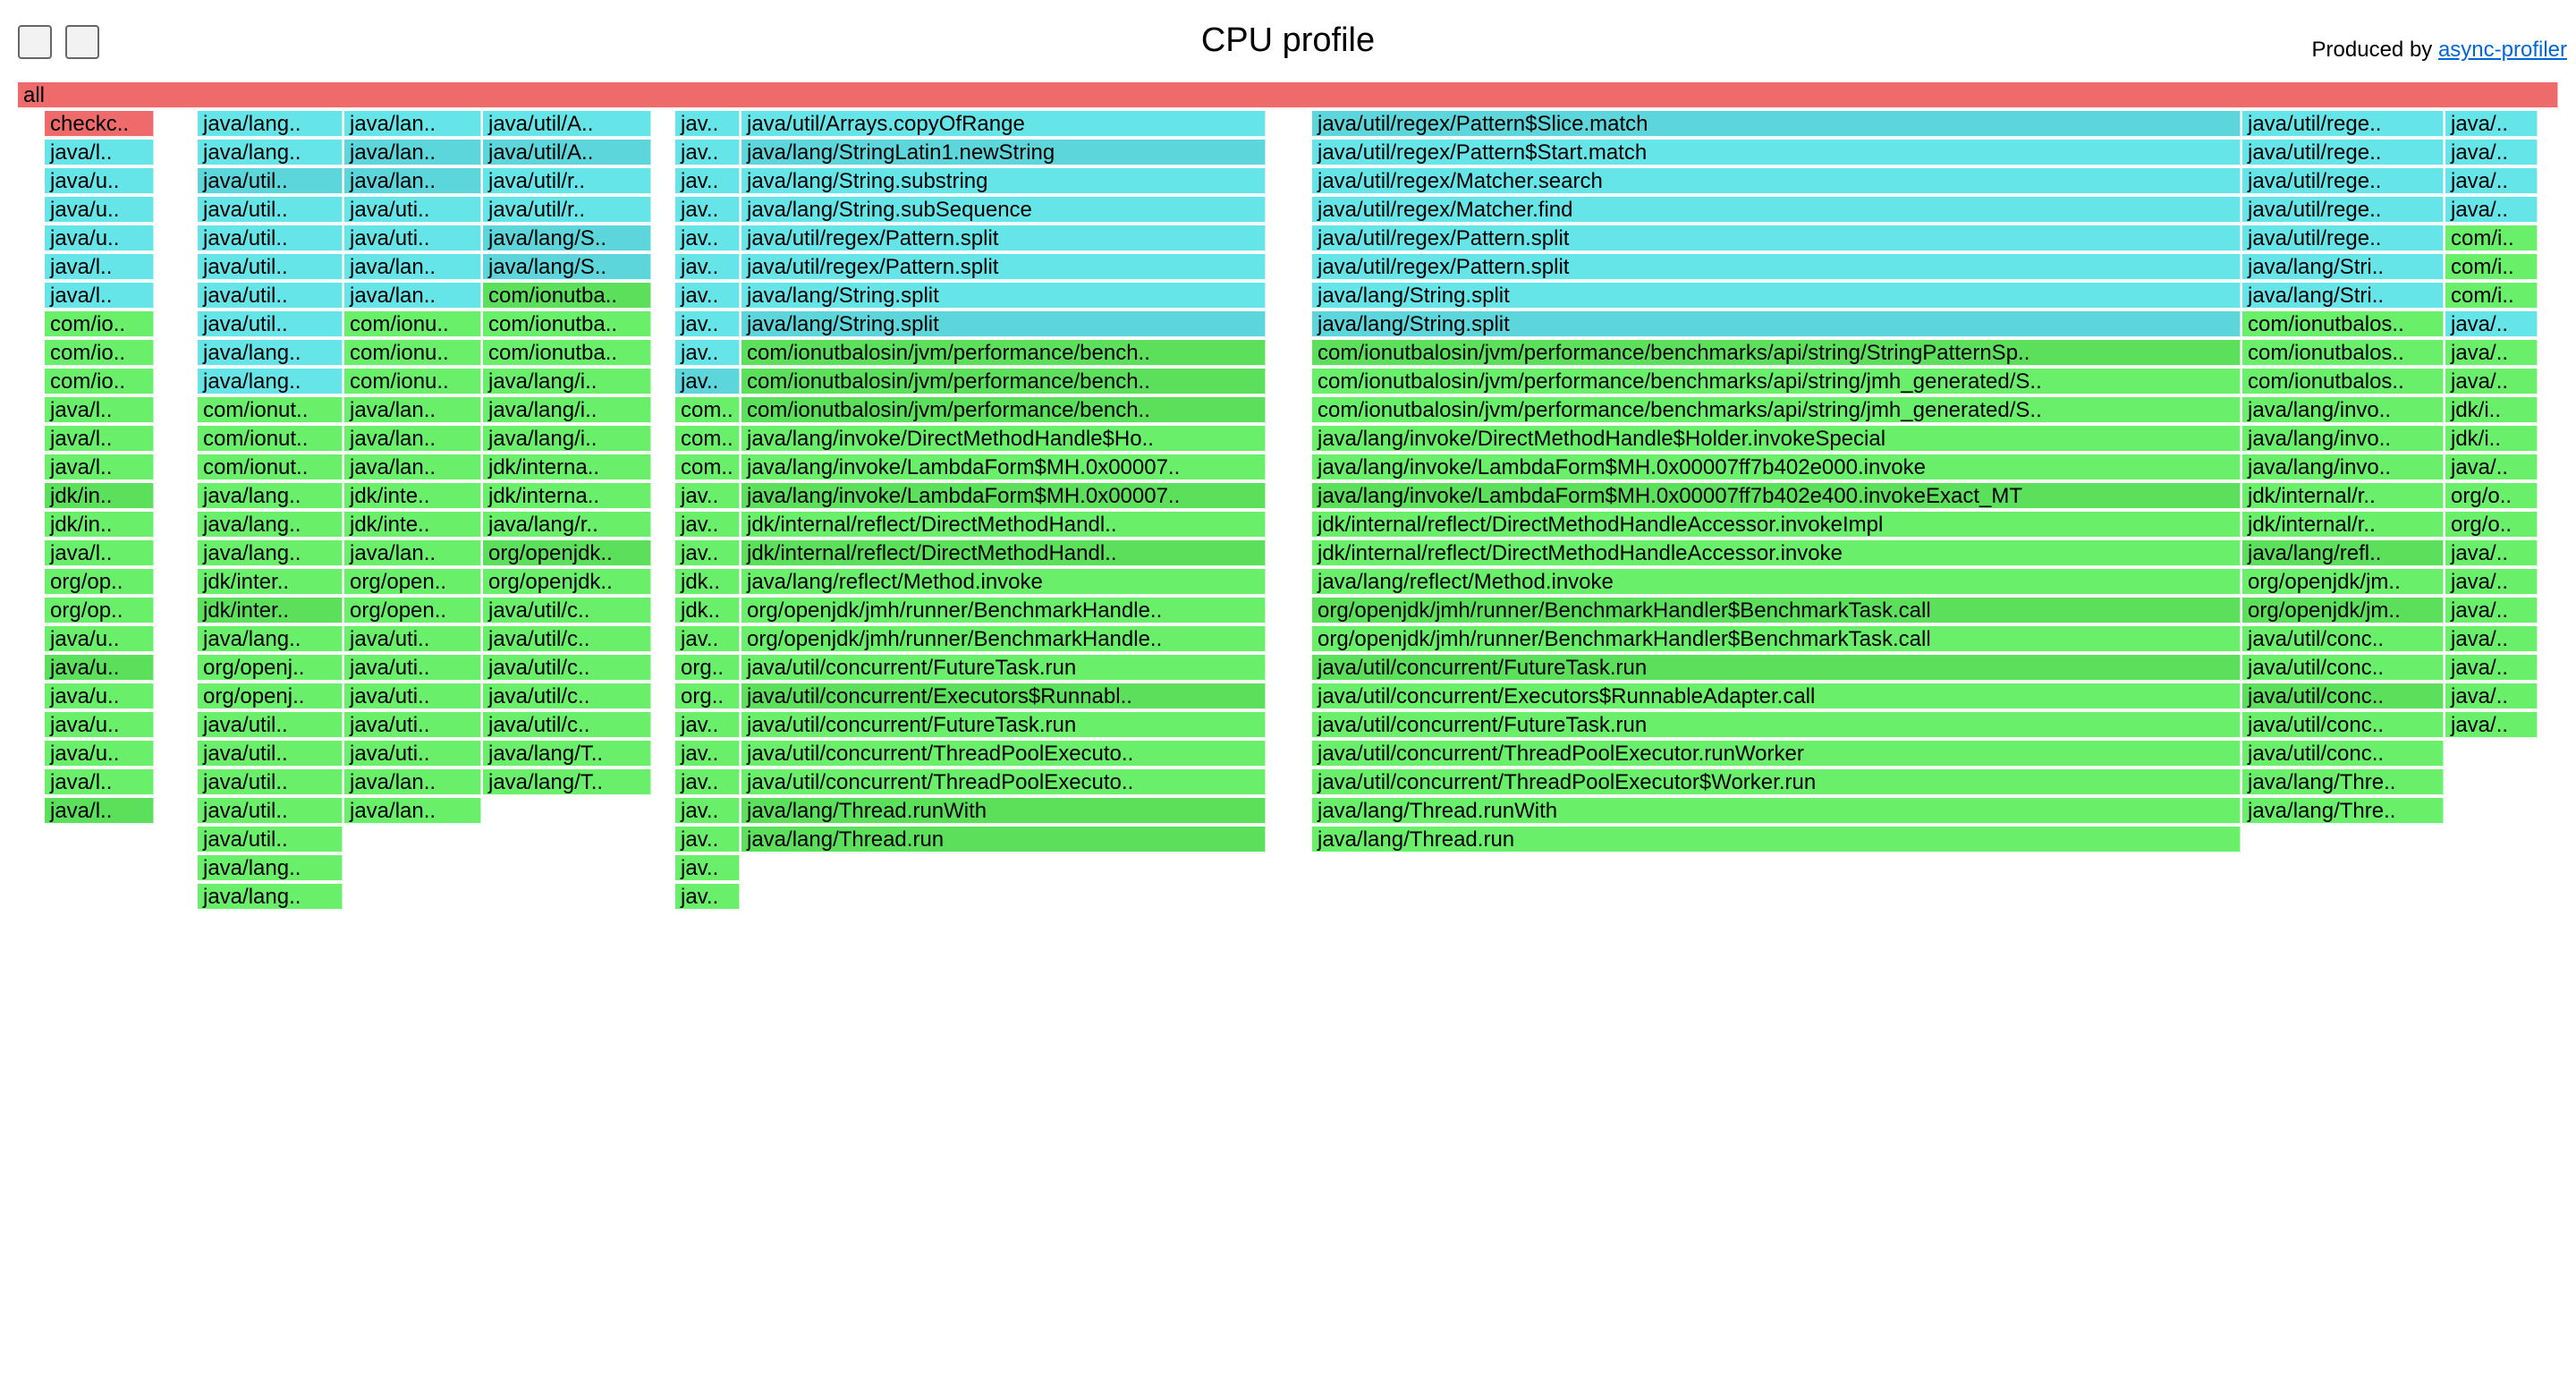 This screenshot has width=2576, height=1374. What do you see at coordinates (567, 153) in the screenshot?
I see `frame: java/util/A..` at bounding box center [567, 153].